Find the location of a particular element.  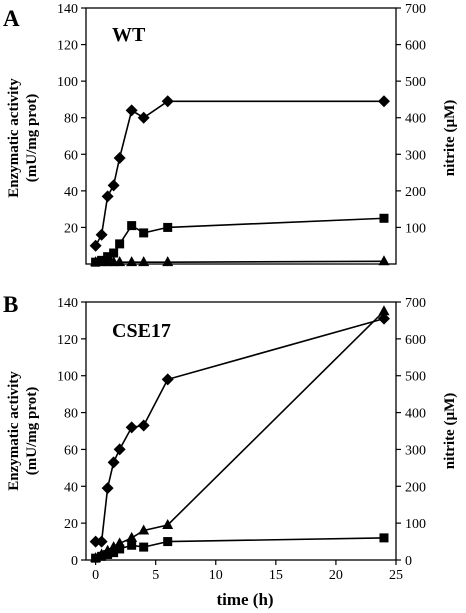

panel-b-letter: B is located at coordinates (10, 304).